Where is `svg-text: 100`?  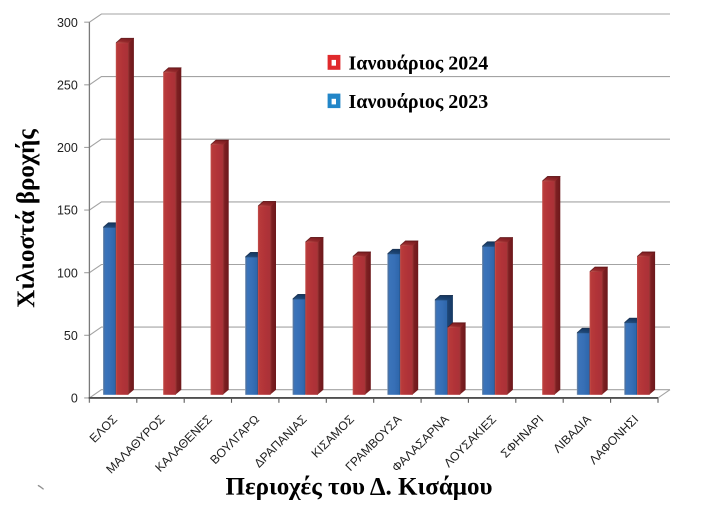 svg-text: 100 is located at coordinates (67, 273).